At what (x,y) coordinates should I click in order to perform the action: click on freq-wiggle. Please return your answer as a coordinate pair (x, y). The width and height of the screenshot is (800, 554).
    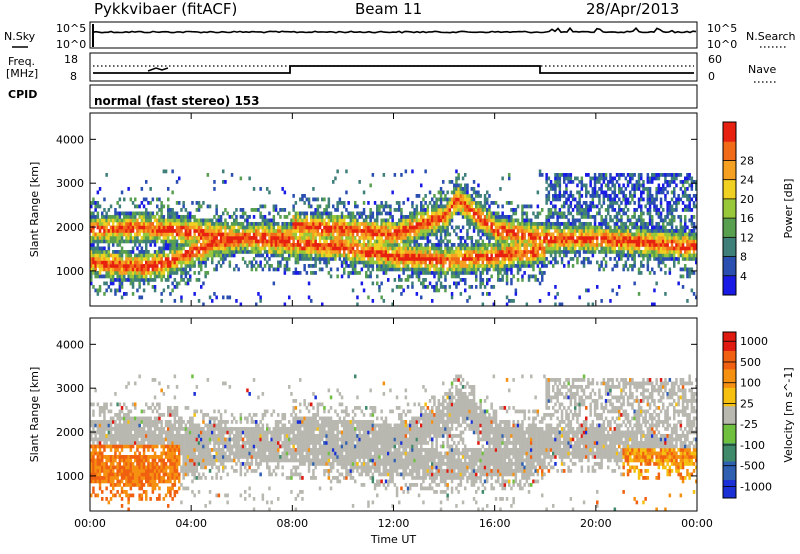
    Looking at the image, I should click on (158, 69).